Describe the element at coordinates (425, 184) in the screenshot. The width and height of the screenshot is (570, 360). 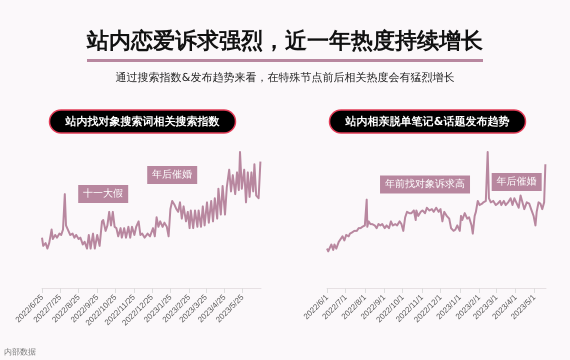
I see `annotation: 年前找对象诉求高` at that location.